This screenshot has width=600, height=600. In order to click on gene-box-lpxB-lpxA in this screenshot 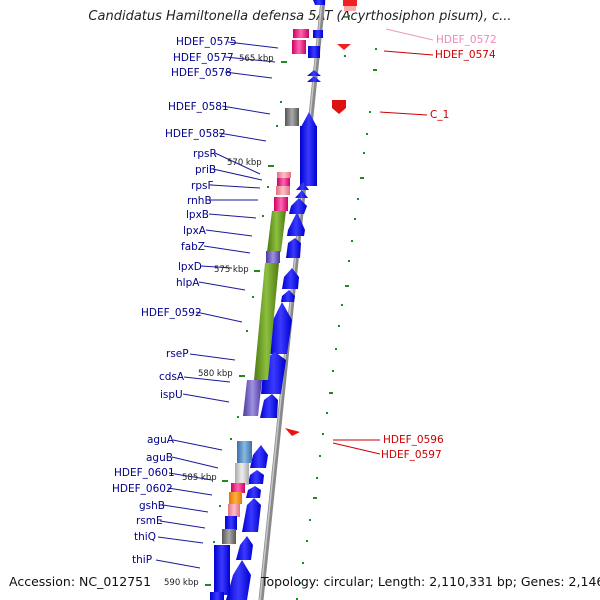, I will do `click(276, 231)`.